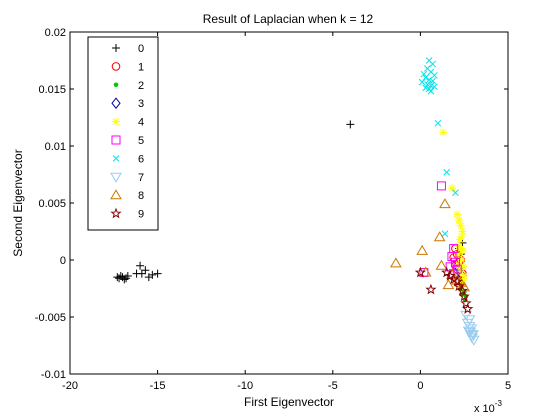 Image resolution: width=560 pixels, height=420 pixels. What do you see at coordinates (50, 318) in the screenshot?
I see `y-tick-label: -0.005` at bounding box center [50, 318].